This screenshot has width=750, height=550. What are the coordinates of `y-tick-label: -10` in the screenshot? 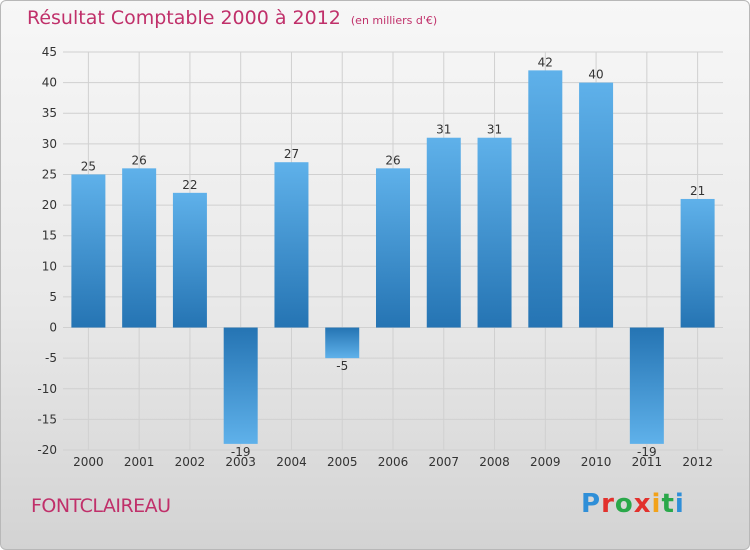 It's located at (47, 389).